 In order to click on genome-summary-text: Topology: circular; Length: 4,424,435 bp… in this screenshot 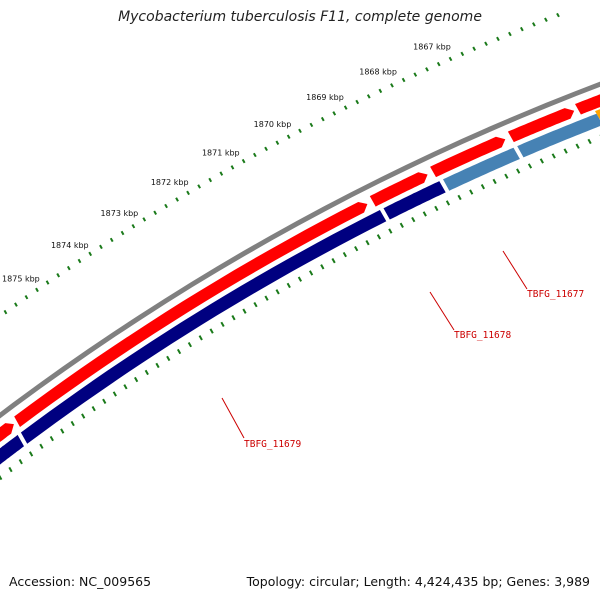, I will do `click(418, 581)`.